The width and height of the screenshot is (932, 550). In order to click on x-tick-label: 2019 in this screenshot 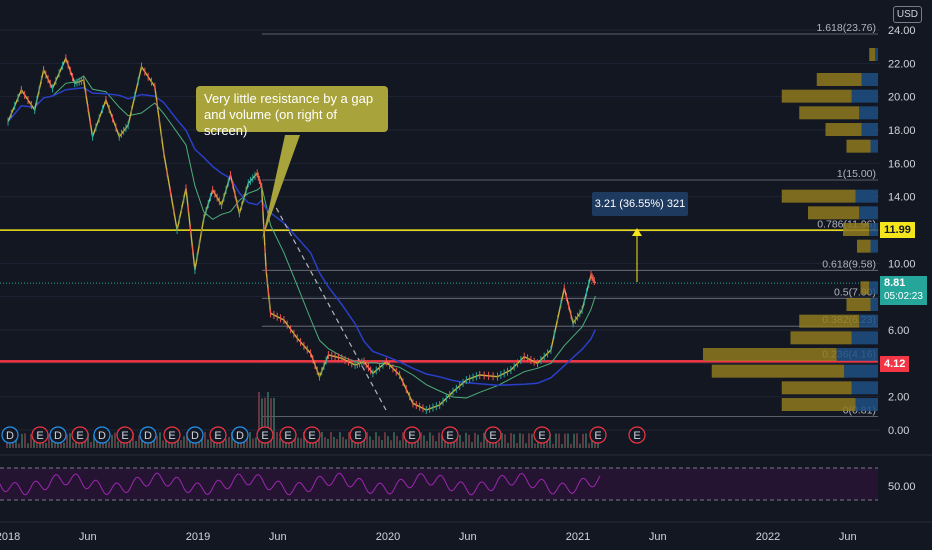, I will do `click(198, 537)`.